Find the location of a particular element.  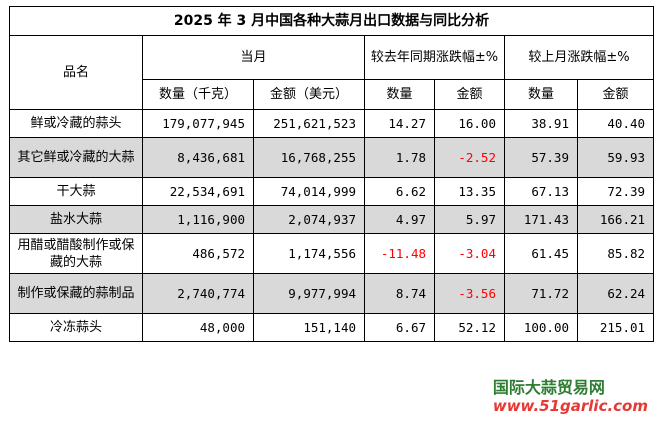

header-yoy-amt: 金额 is located at coordinates (469, 94).